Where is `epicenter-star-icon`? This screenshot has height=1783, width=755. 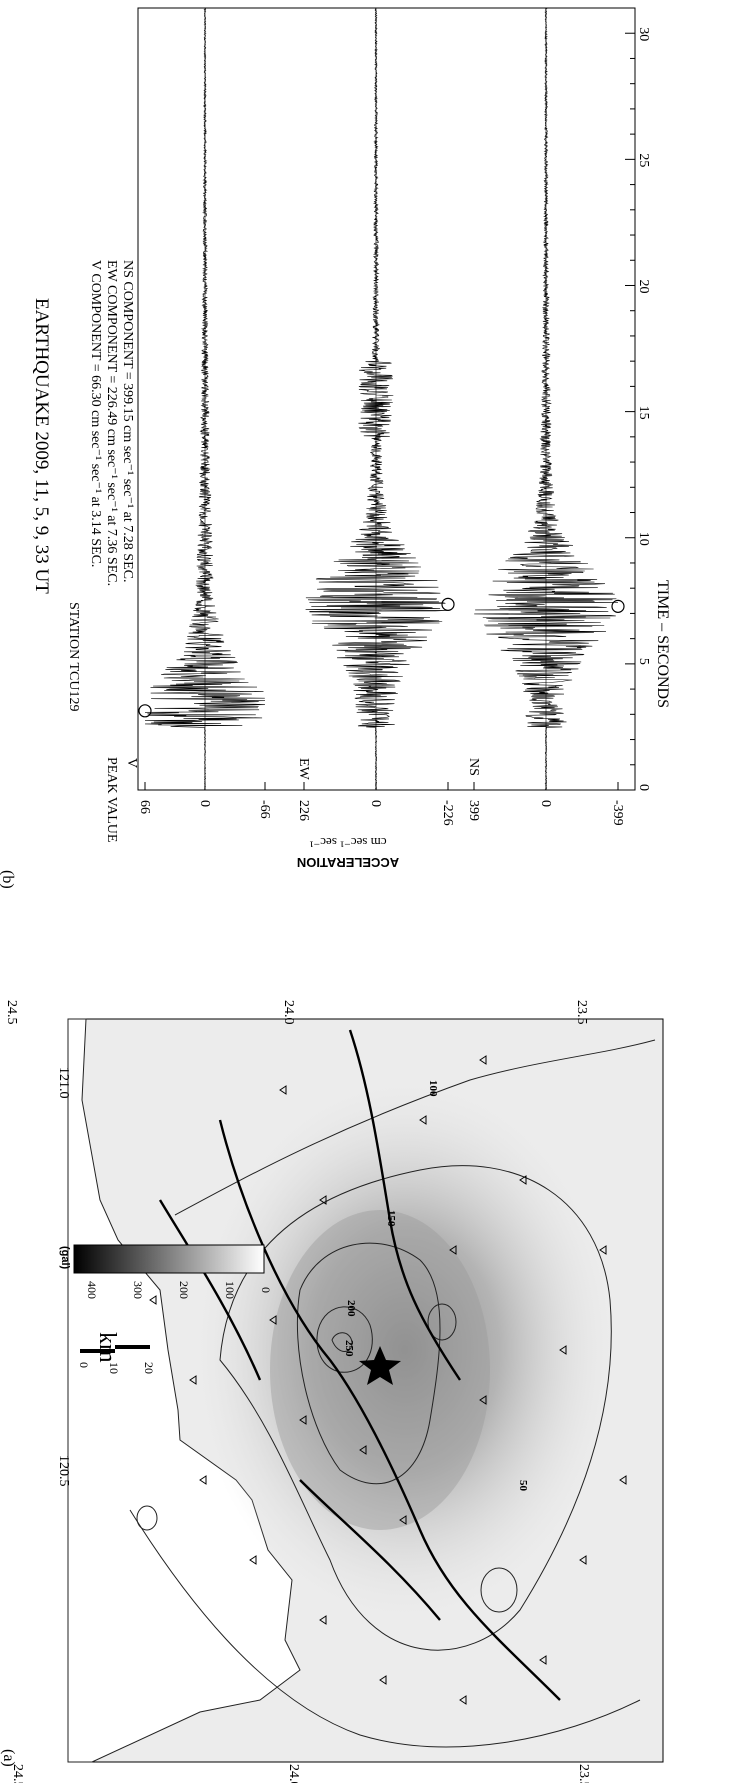 epicenter-star-icon is located at coordinates (380, 1365).